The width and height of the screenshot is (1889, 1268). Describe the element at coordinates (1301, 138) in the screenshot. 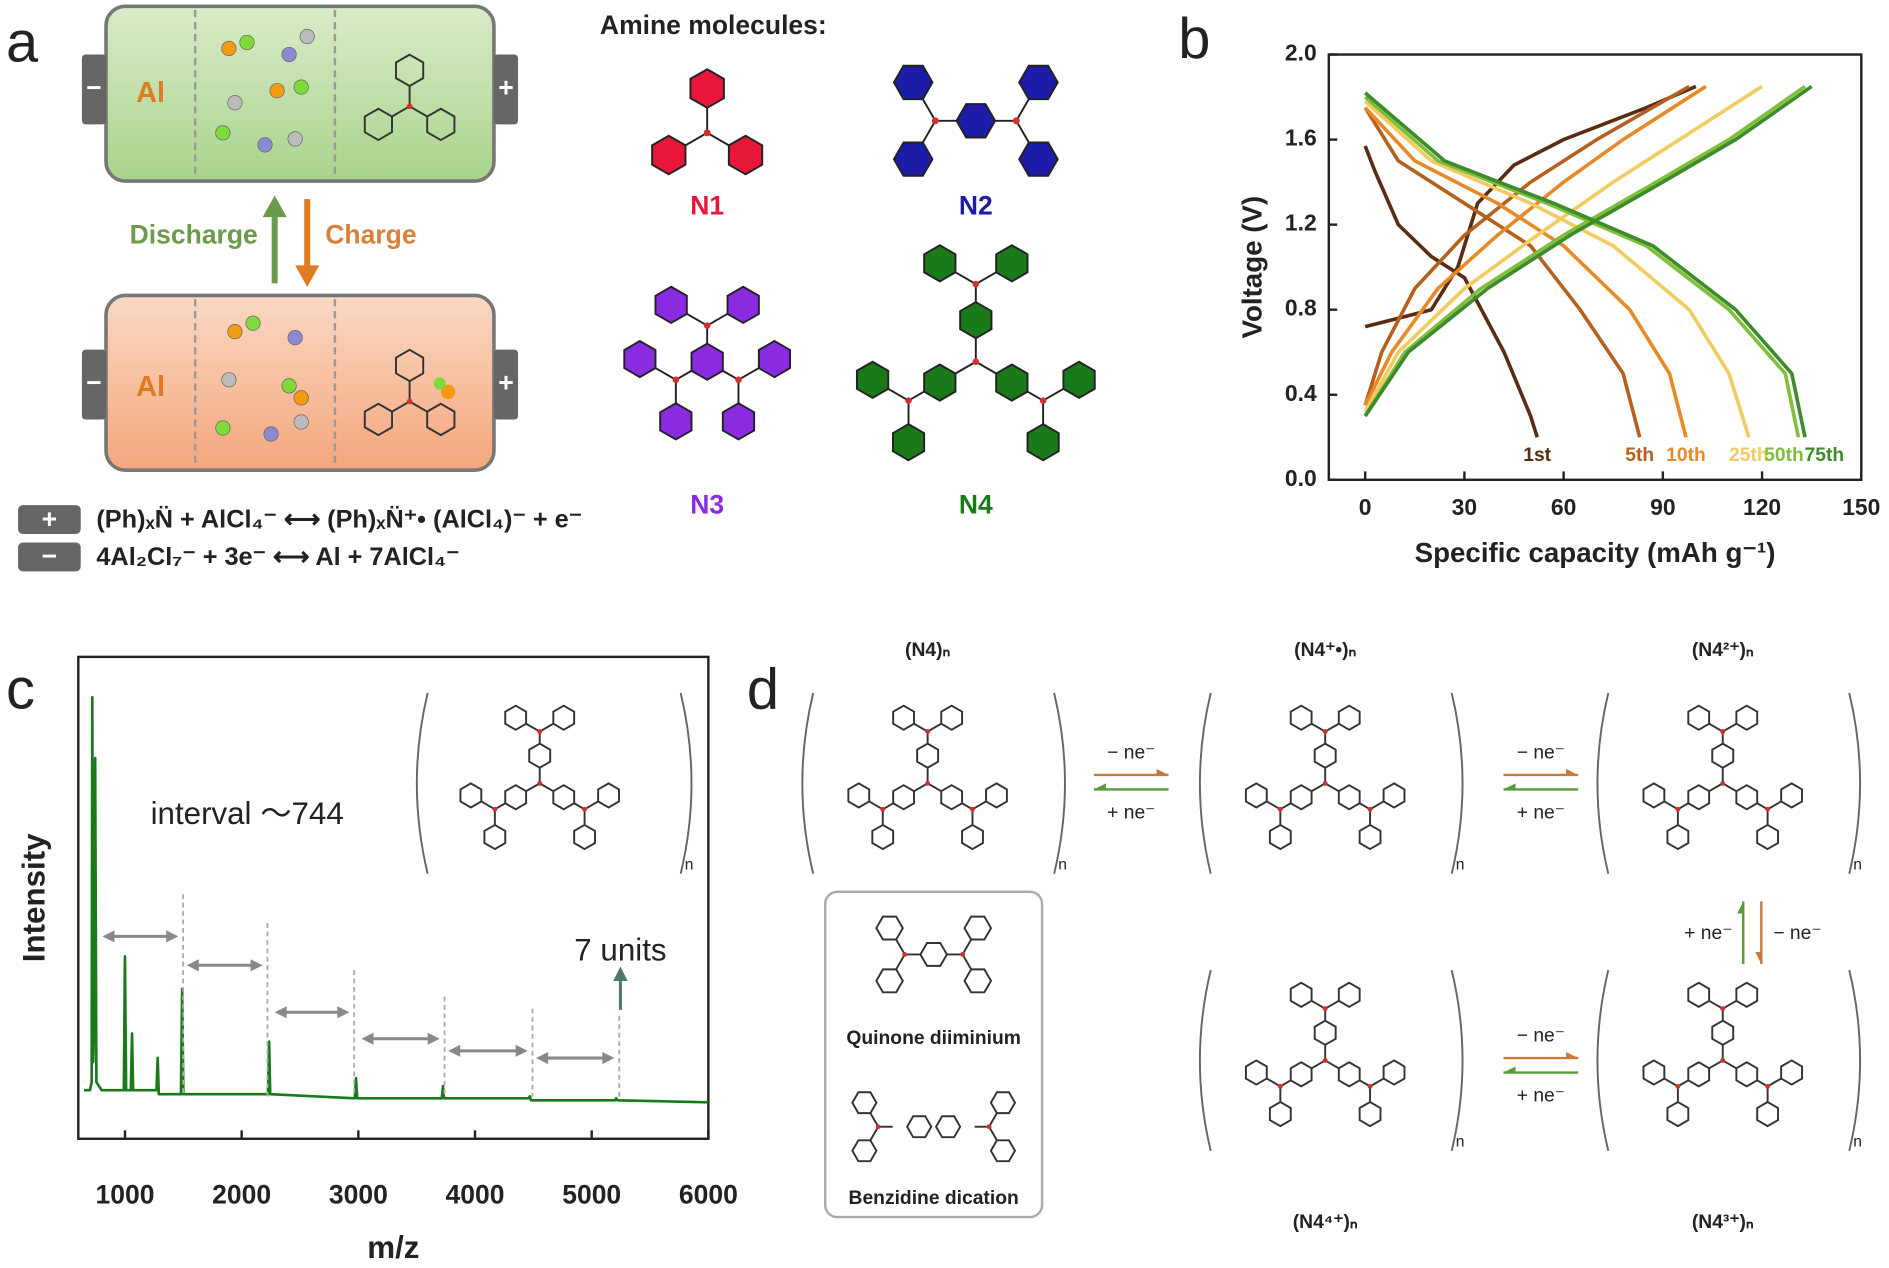

I see `y-tick-label: 1.6` at that location.